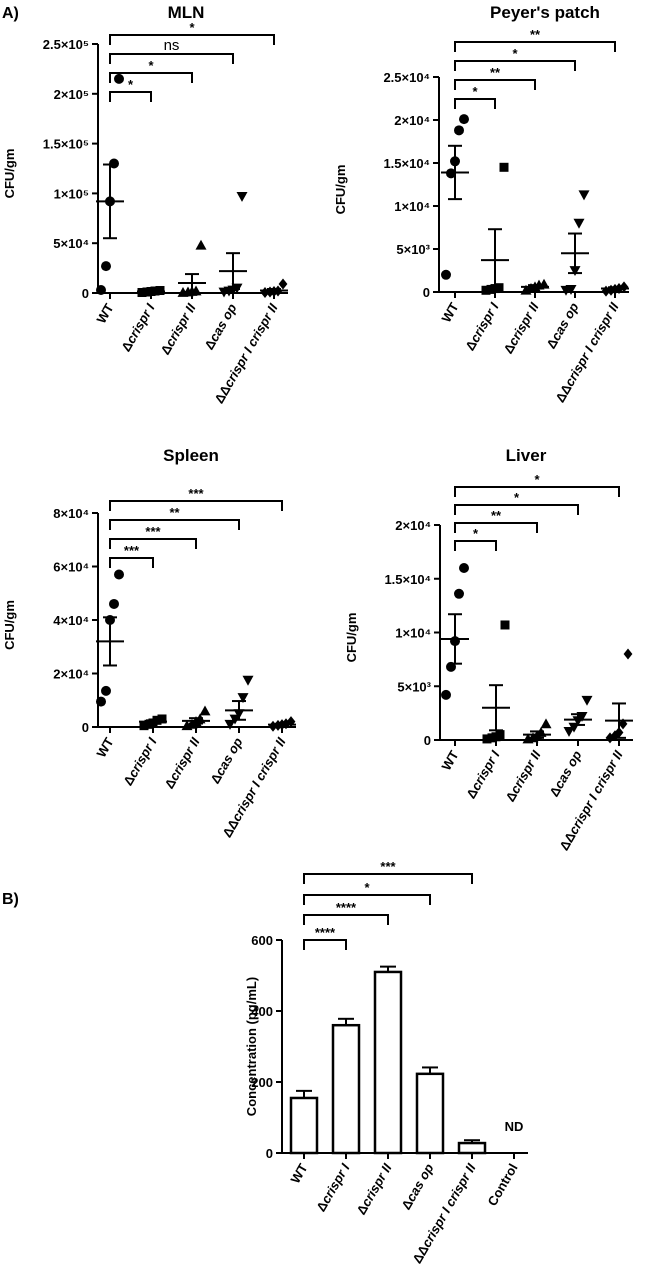  Describe the element at coordinates (325, 932) in the screenshot. I see `significance-label: ****` at that location.